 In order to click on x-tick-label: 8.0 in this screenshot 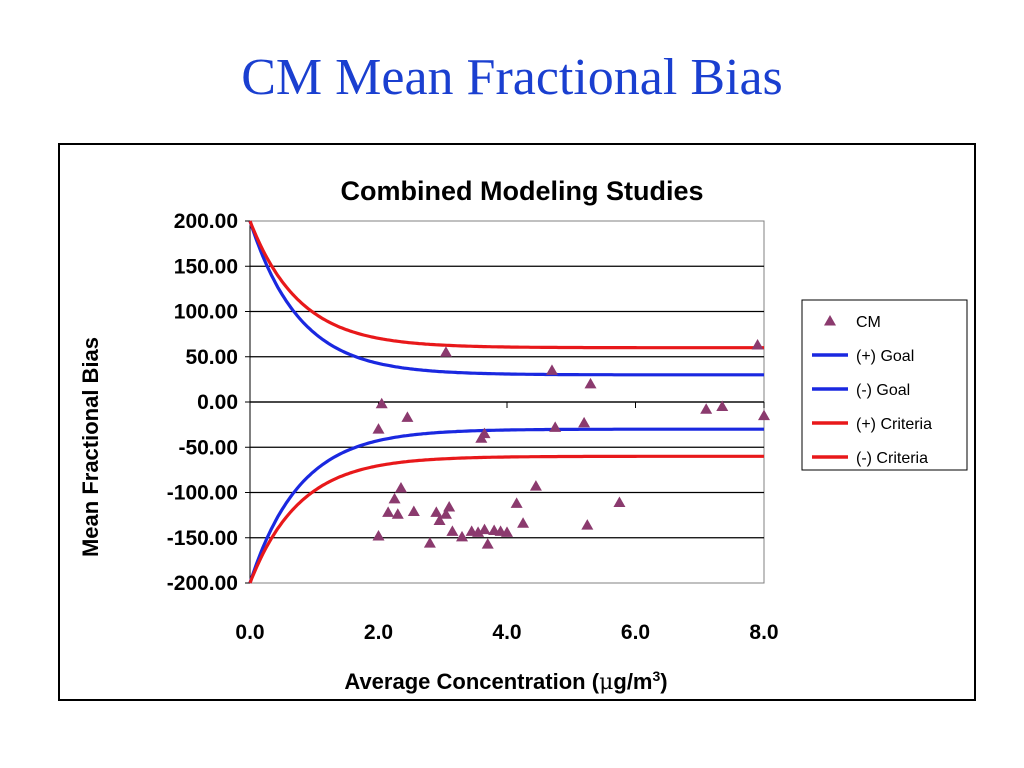, I will do `click(763, 632)`.